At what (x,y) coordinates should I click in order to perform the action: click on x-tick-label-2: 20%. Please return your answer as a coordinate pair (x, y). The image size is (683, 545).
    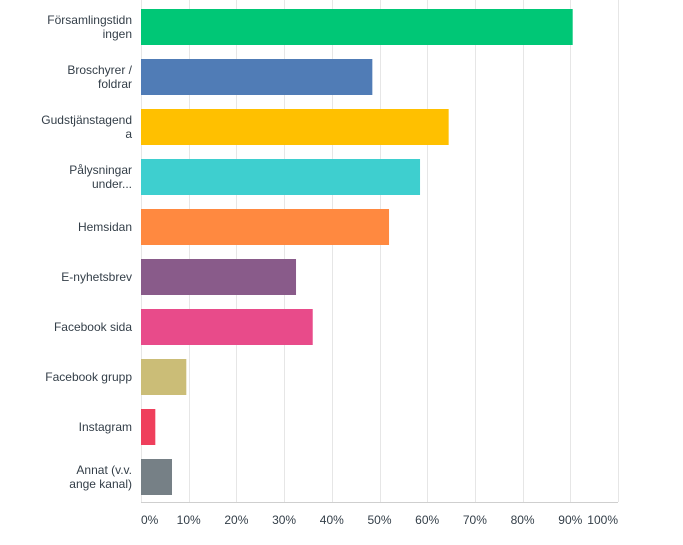
    Looking at the image, I should click on (236, 520).